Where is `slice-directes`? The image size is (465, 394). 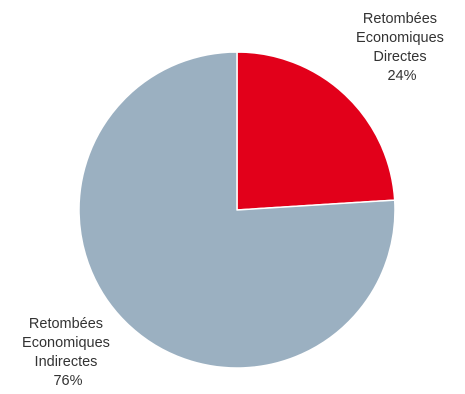 slice-directes is located at coordinates (316, 131).